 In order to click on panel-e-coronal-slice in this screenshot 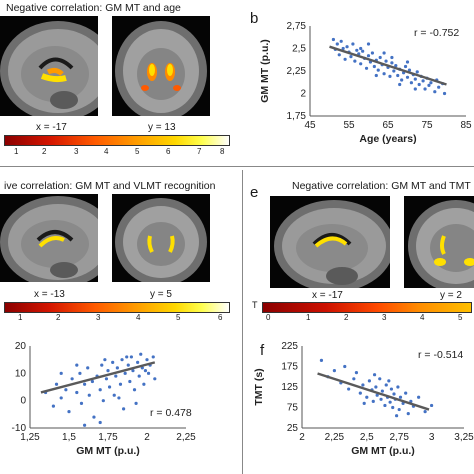, I will do `click(439, 242)`.